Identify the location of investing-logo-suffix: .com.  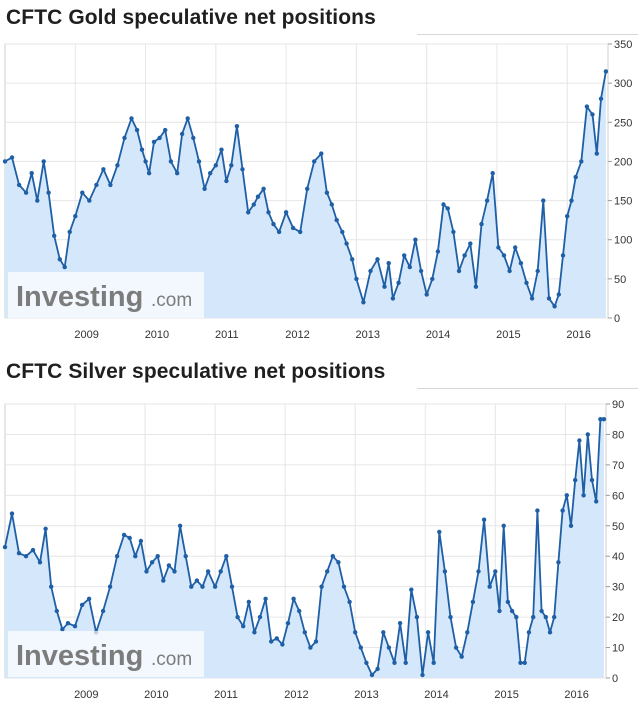
(171, 659).